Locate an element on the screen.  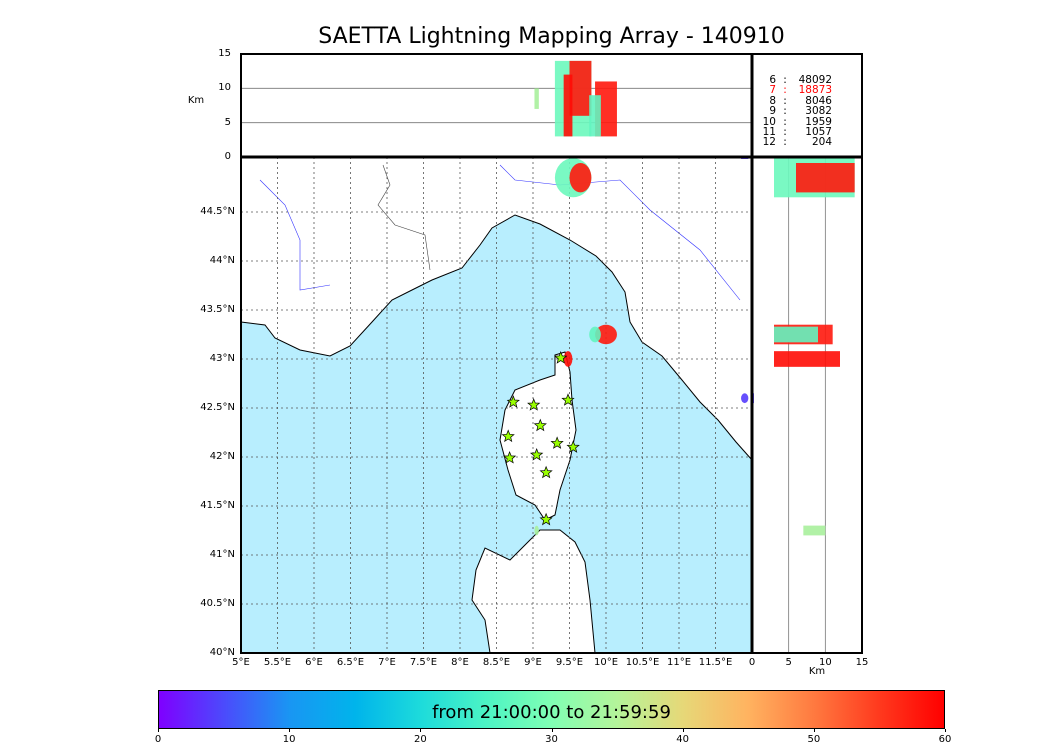
legend-row: 7:18873 is located at coordinates (796, 90).